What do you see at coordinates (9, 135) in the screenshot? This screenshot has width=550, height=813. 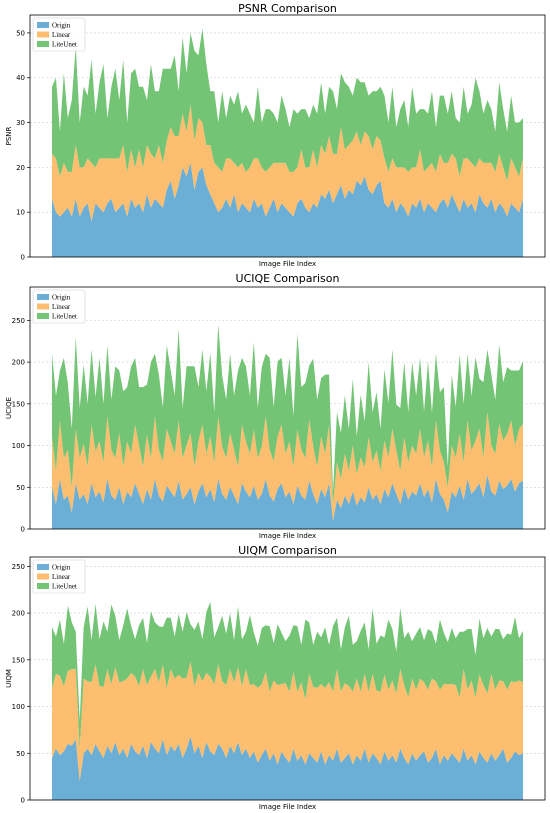 I see `y-axis-label: PSNR` at bounding box center [9, 135].